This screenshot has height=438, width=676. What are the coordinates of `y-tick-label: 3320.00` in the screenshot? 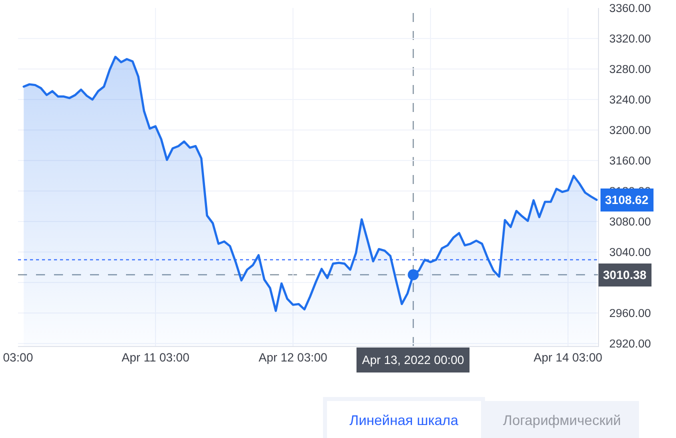 It's located at (630, 40).